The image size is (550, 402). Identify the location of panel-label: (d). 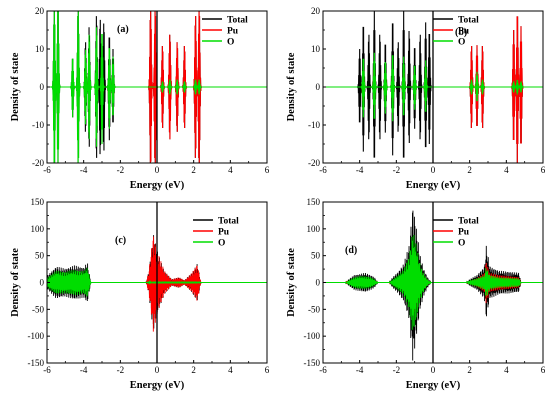
(351, 250).